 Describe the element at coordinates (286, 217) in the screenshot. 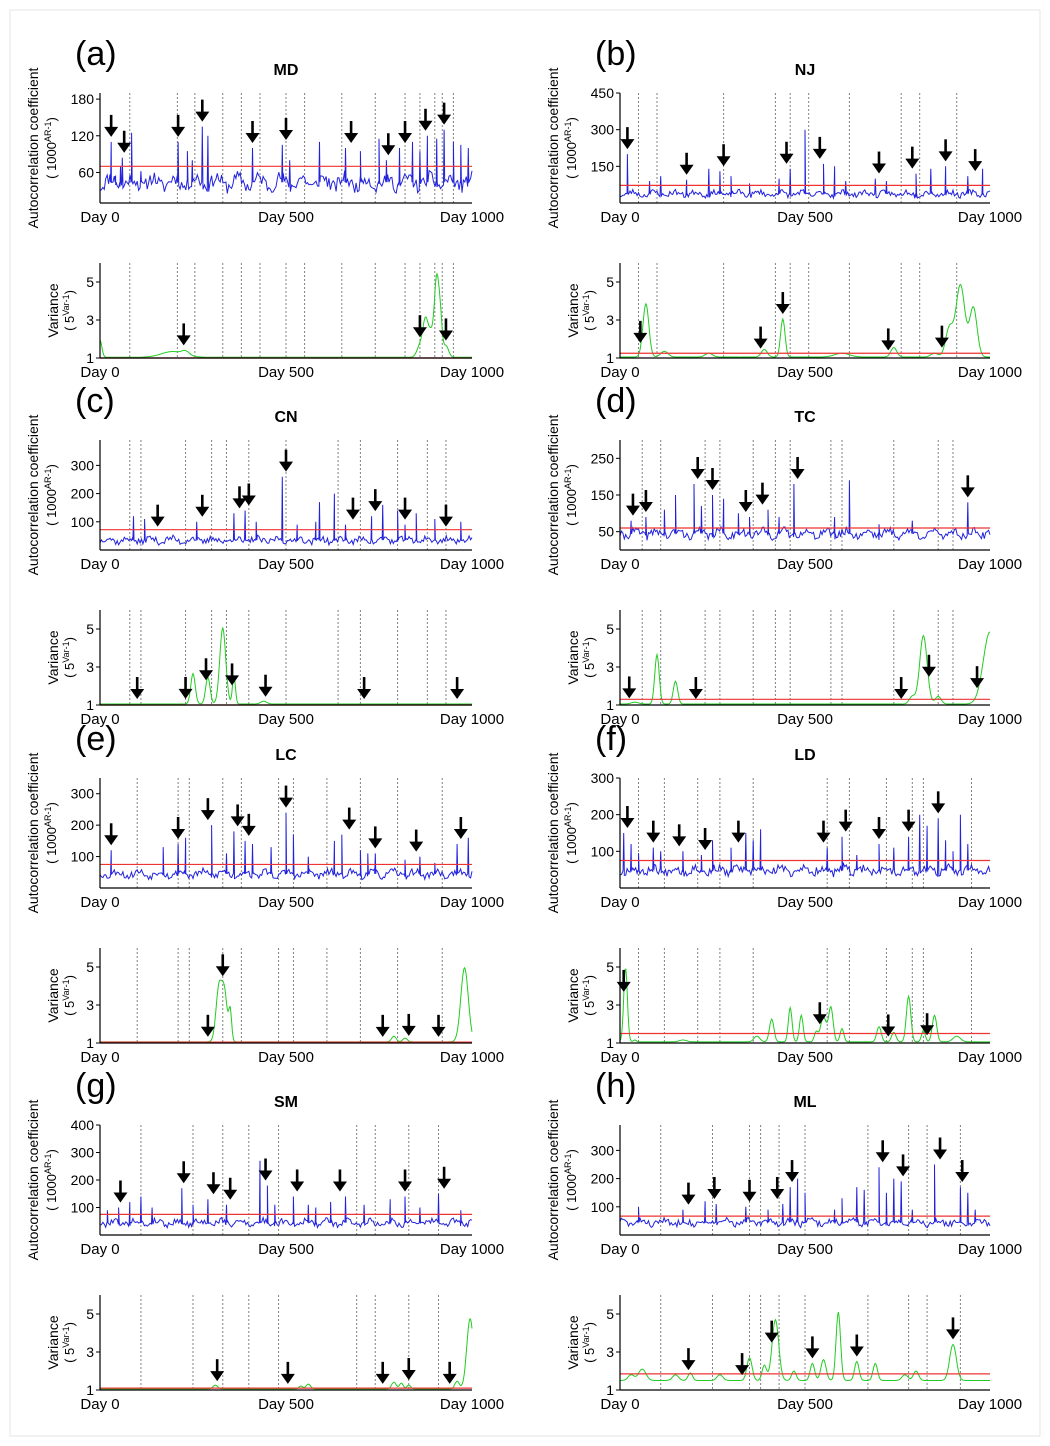

I see `ac-x-tick-label: Day 500` at that location.